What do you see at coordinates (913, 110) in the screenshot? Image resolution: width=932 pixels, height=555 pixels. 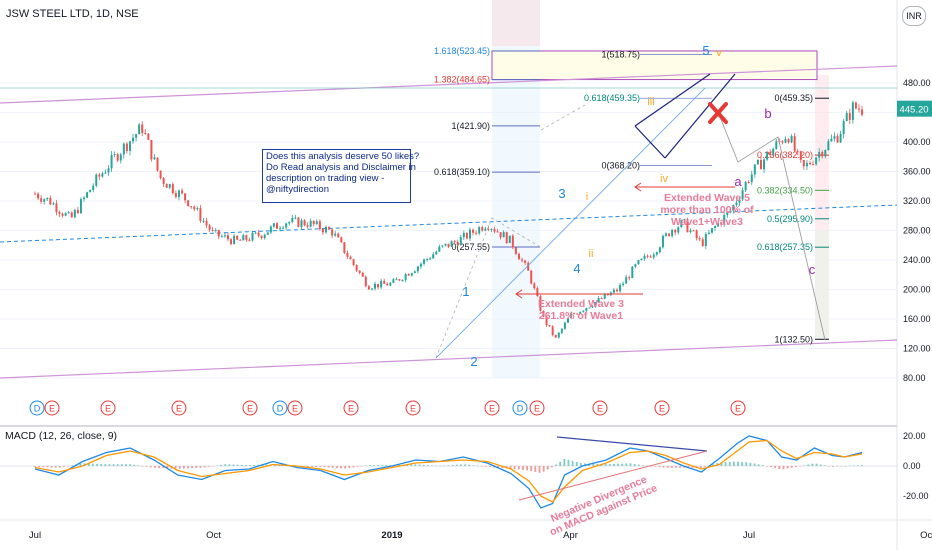 I see `last-price-label: 445.20` at bounding box center [913, 110].